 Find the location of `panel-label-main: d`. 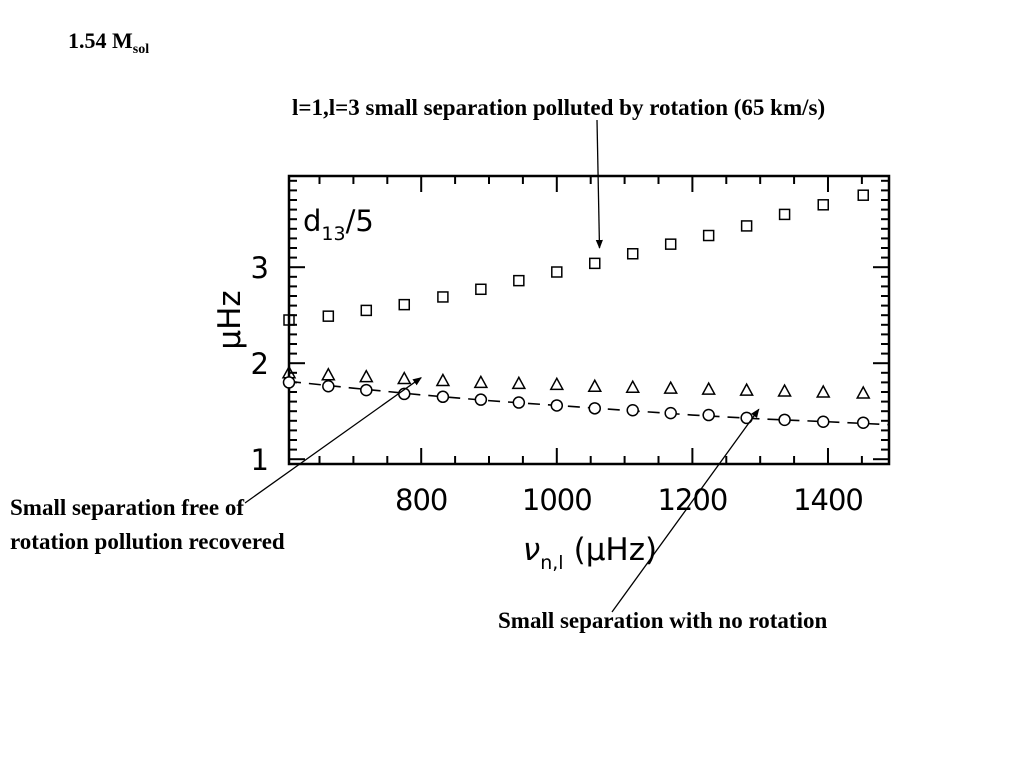

panel-label-main: d is located at coordinates (312, 221).